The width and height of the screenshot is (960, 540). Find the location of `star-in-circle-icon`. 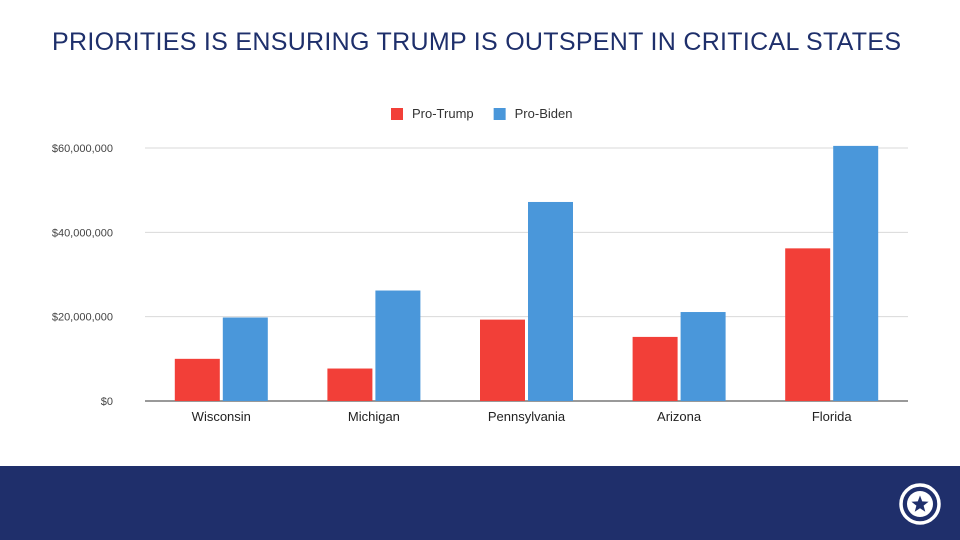

star-in-circle-icon is located at coordinates (920, 504).